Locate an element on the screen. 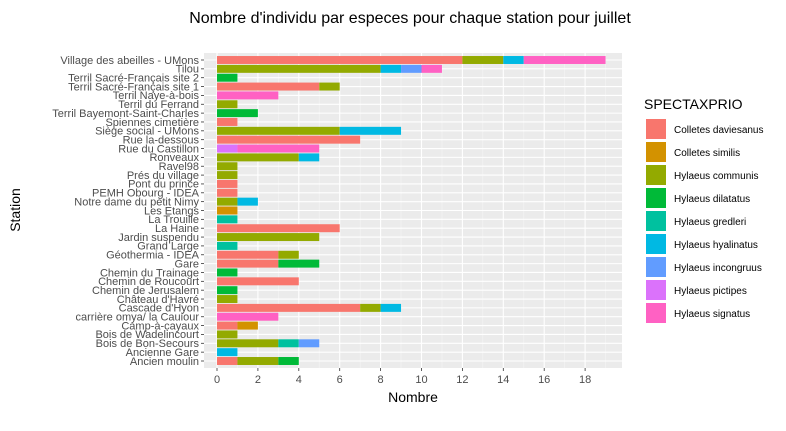 This screenshot has width=786, height=431. y-tick-label: Chemin de Roucourt is located at coordinates (148, 282).